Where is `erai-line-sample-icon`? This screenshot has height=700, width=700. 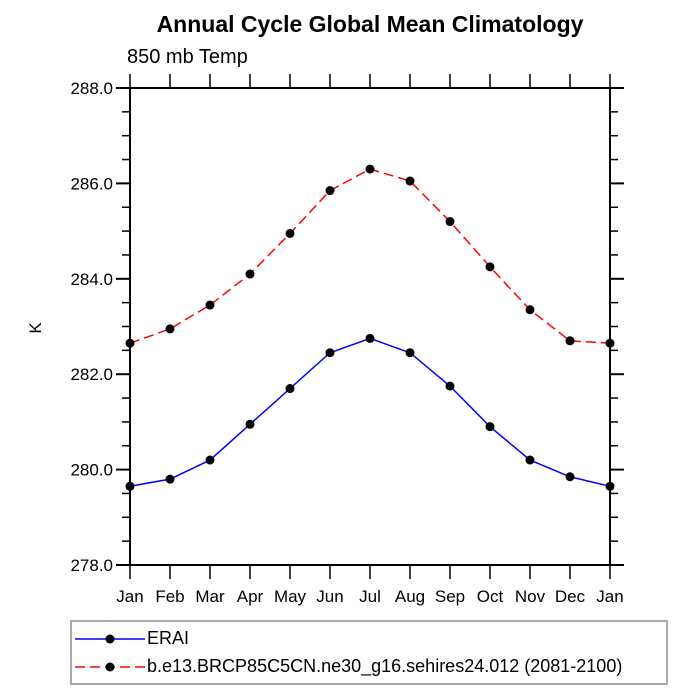 erai-line-sample-icon is located at coordinates (110, 638).